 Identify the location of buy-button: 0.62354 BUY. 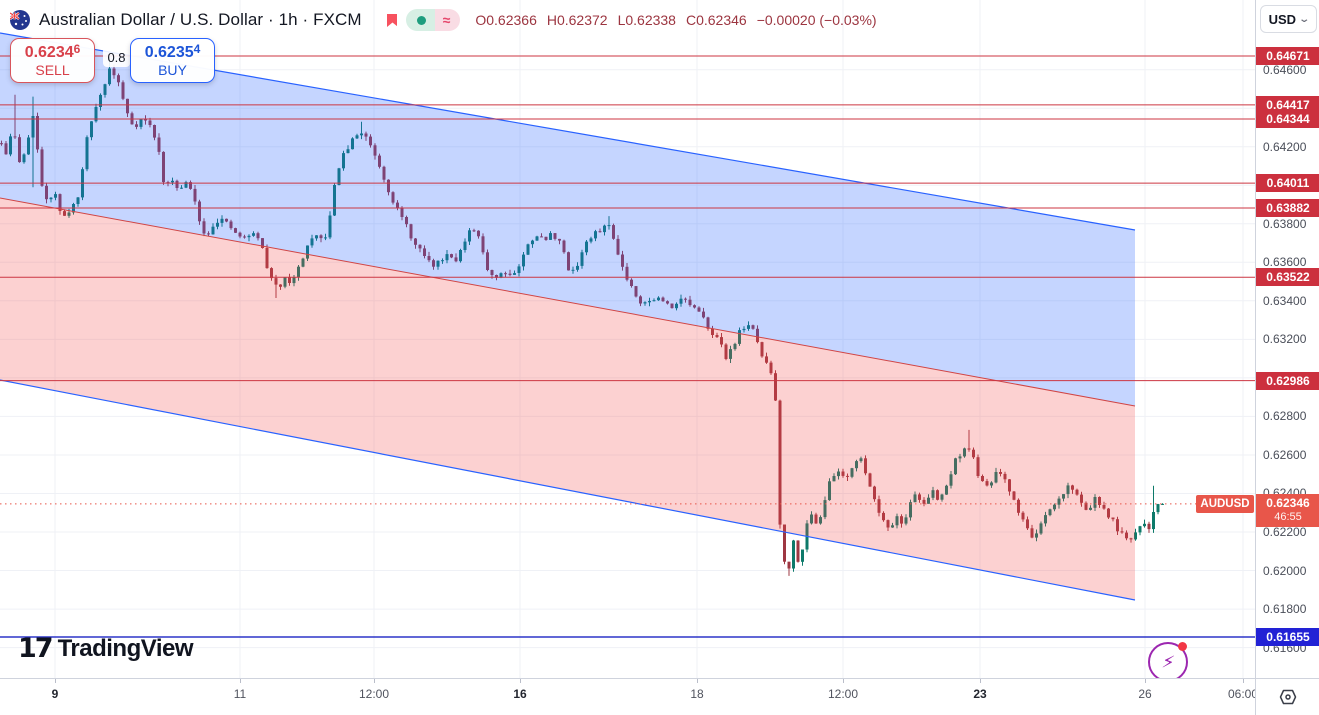
(172, 60).